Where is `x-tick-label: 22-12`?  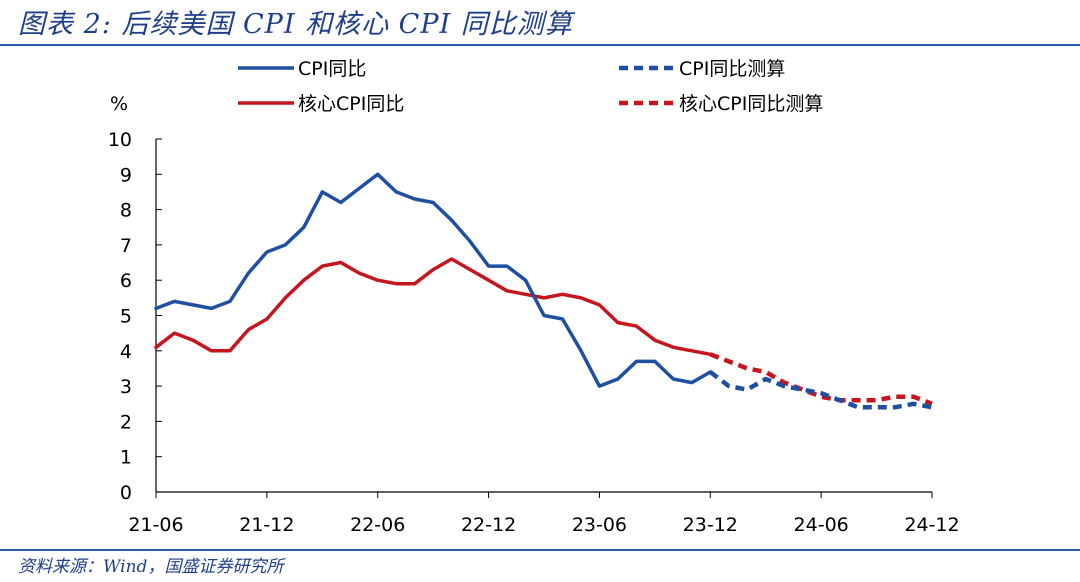 x-tick-label: 22-12 is located at coordinates (488, 525).